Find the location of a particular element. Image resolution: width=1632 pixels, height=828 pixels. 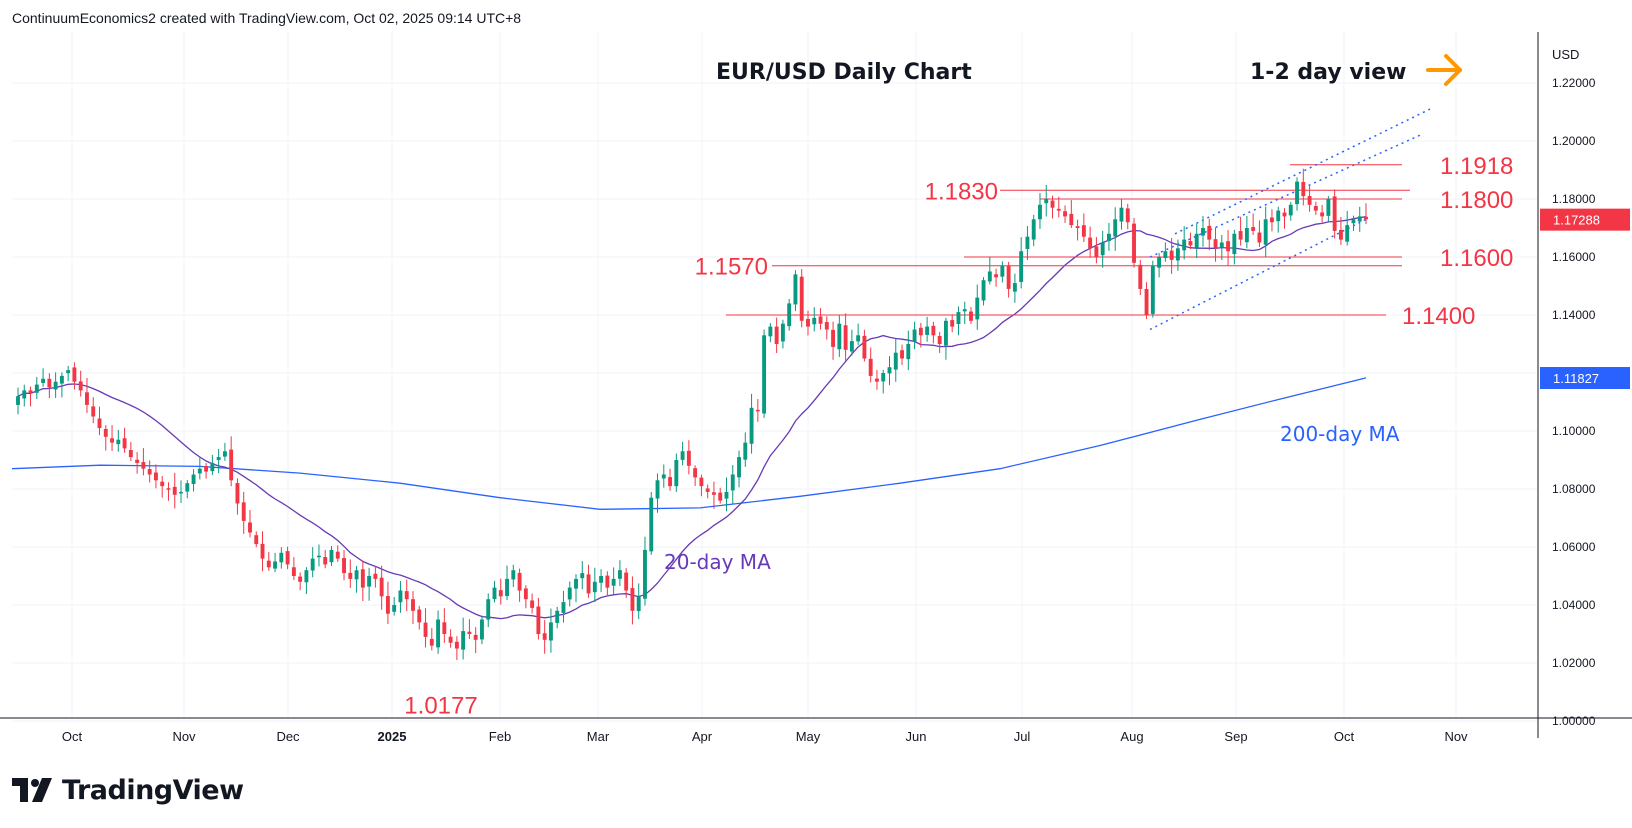

trend-channel is located at coordinates (1290, 219).